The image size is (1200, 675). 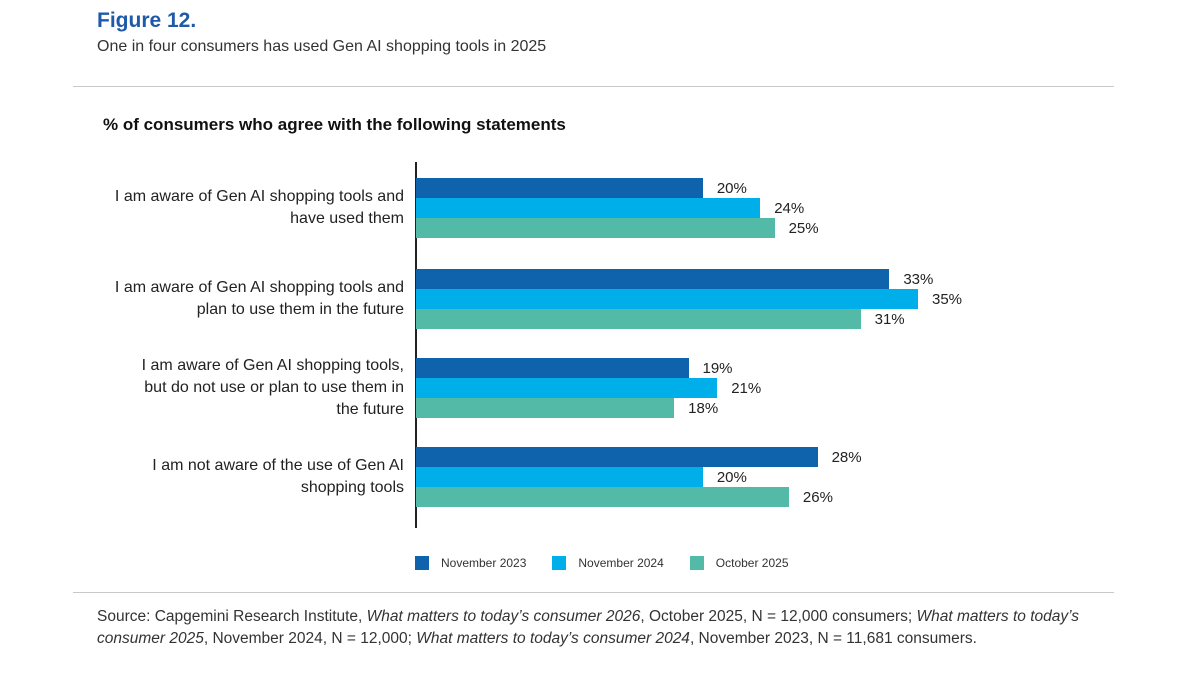 I want to click on bottom-divider, so click(x=593, y=592).